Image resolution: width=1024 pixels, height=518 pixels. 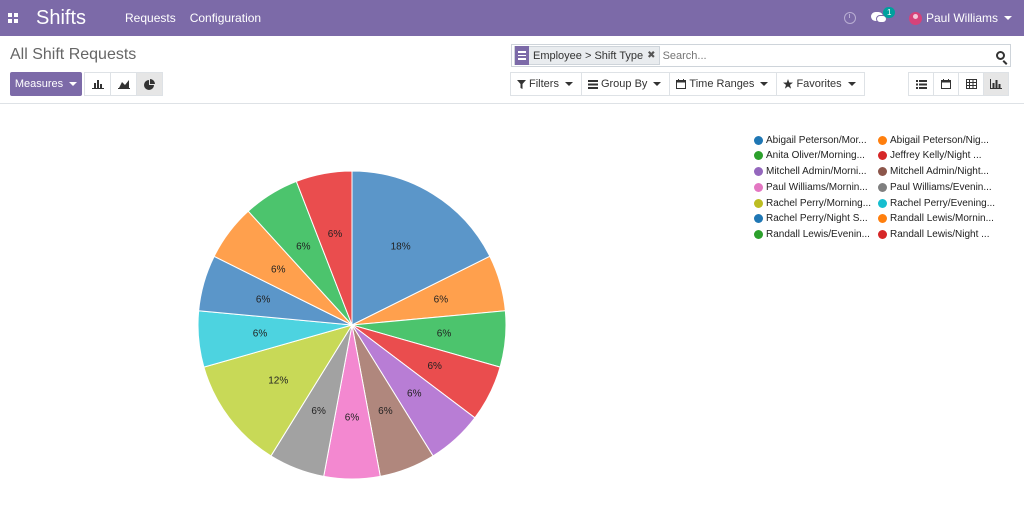 I want to click on message-count-badge: 1, so click(x=889, y=12).